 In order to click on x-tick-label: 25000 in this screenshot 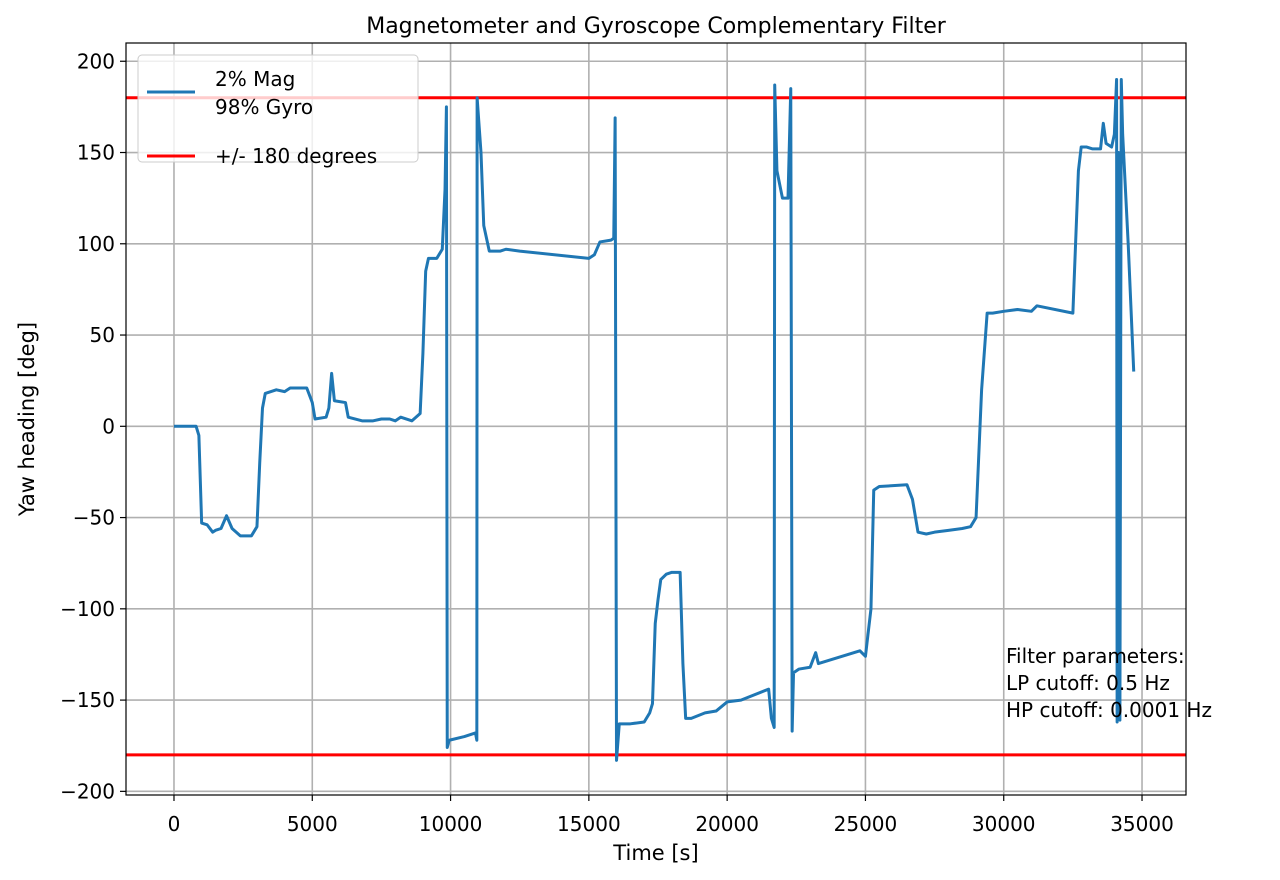, I will do `click(866, 824)`.